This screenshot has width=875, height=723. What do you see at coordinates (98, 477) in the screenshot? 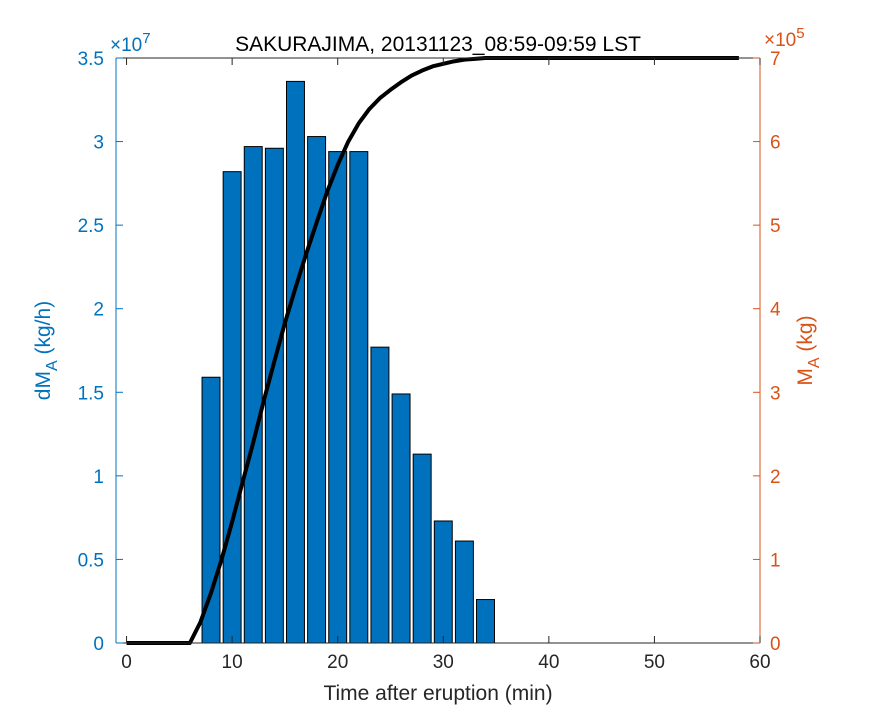
I see `left-tick-label-2: 1` at bounding box center [98, 477].